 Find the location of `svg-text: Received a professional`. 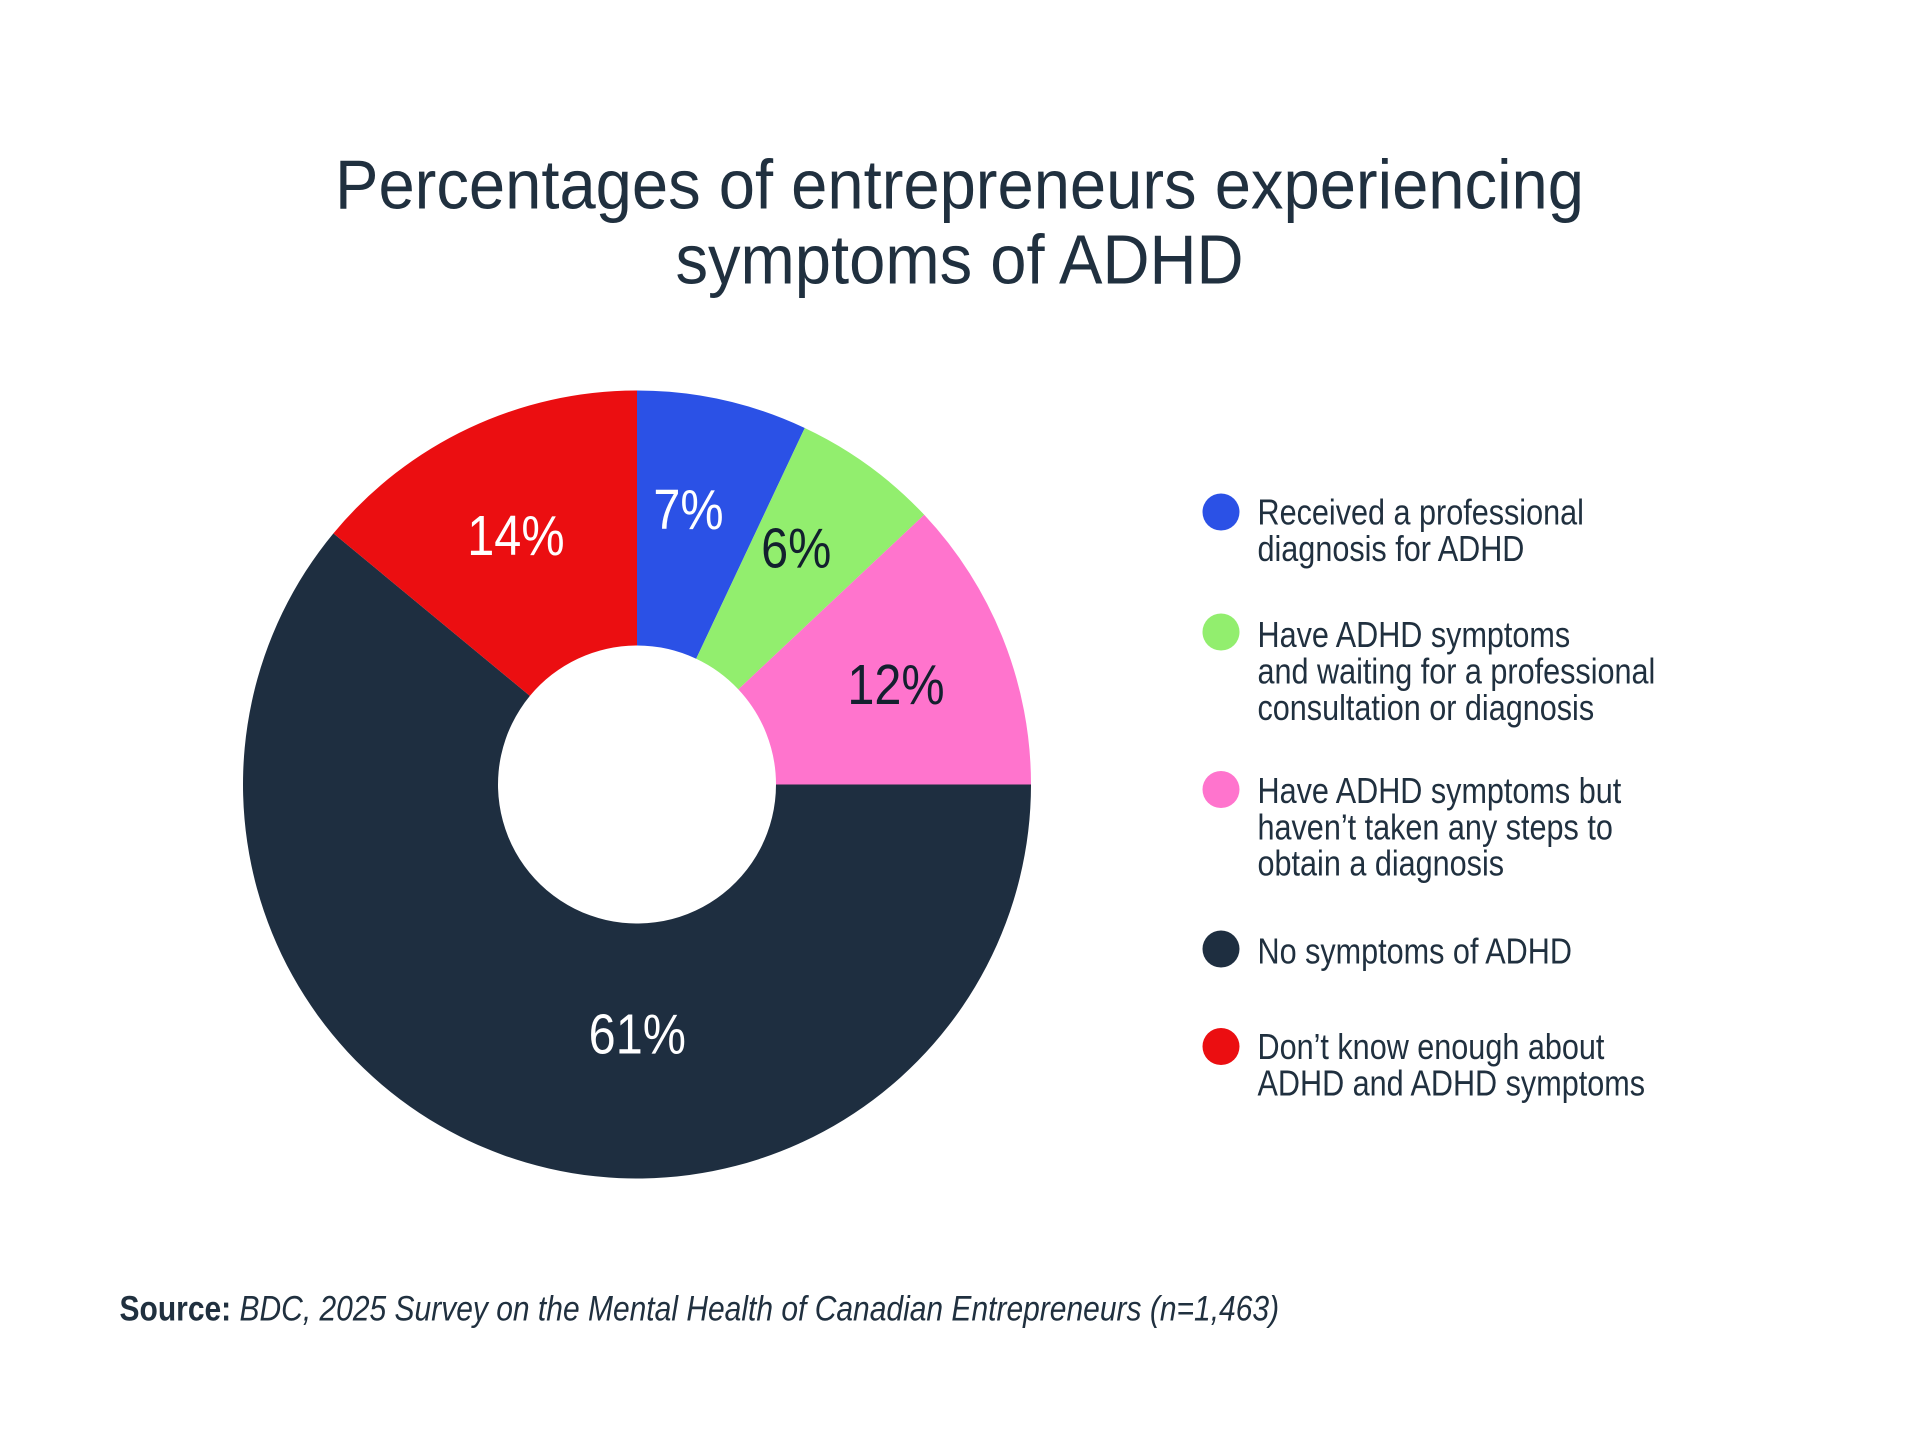

svg-text: Received a professional is located at coordinates (1421, 513).